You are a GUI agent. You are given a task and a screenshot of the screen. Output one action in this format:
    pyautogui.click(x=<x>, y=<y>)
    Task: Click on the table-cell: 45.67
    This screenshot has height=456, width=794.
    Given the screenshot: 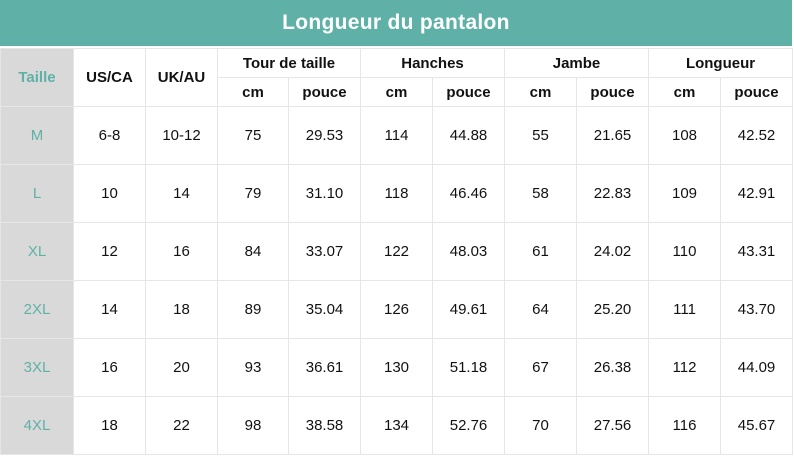 What is the action you would take?
    pyautogui.click(x=757, y=425)
    